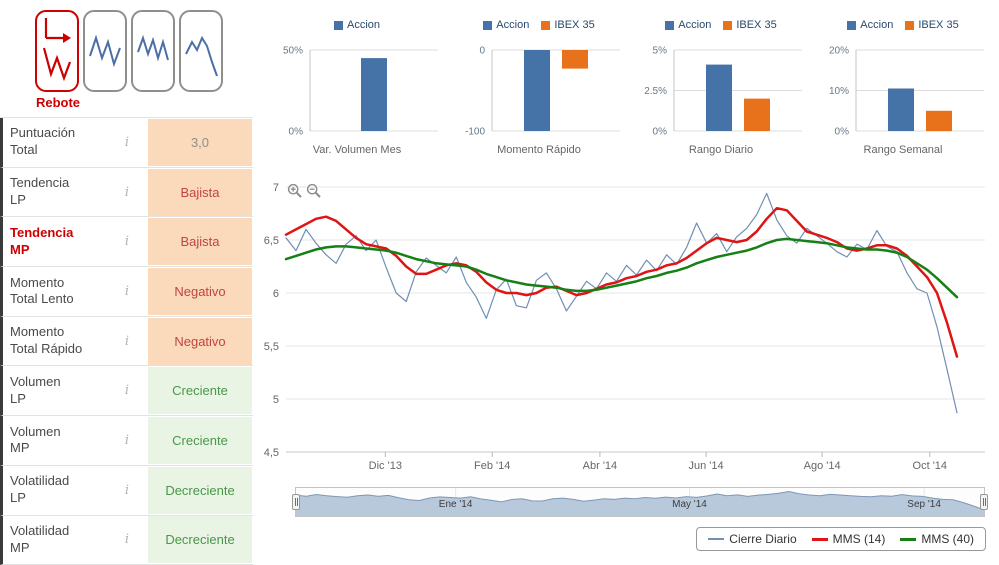 The width and height of the screenshot is (999, 565). I want to click on legend-label: Cierre Diario, so click(763, 539).